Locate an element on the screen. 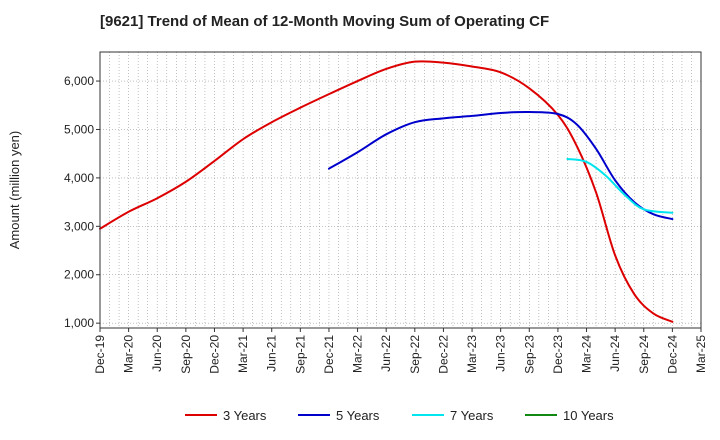 The width and height of the screenshot is (720, 440). x-tick-label: Dec-22 is located at coordinates (443, 354).